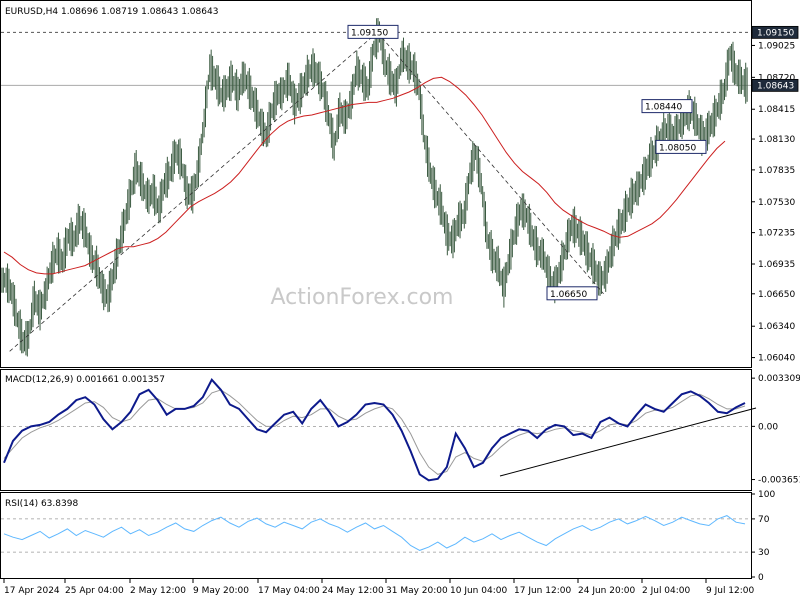 This screenshot has width=800, height=600. I want to click on x-tick-label: 9 May 20:00, so click(221, 591).